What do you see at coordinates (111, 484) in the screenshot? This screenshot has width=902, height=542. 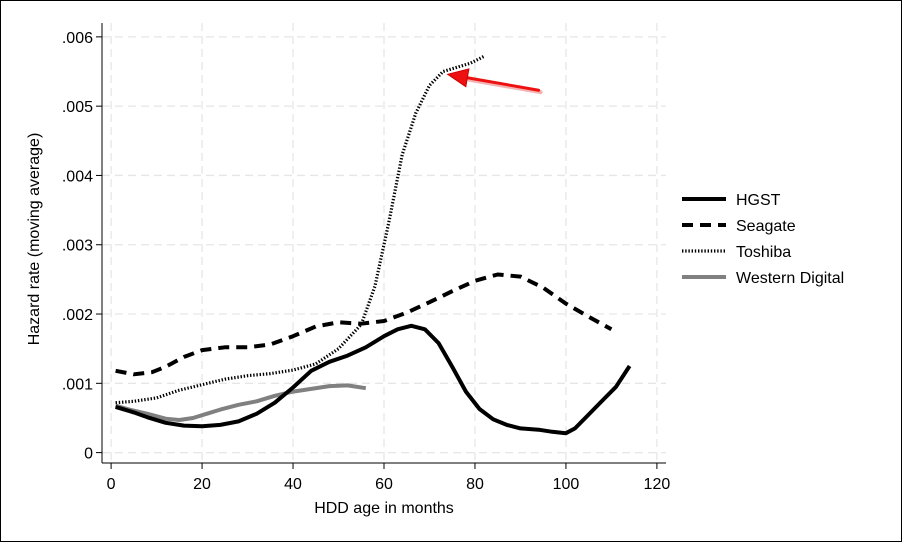 I see `x-tick-label: 0` at bounding box center [111, 484].